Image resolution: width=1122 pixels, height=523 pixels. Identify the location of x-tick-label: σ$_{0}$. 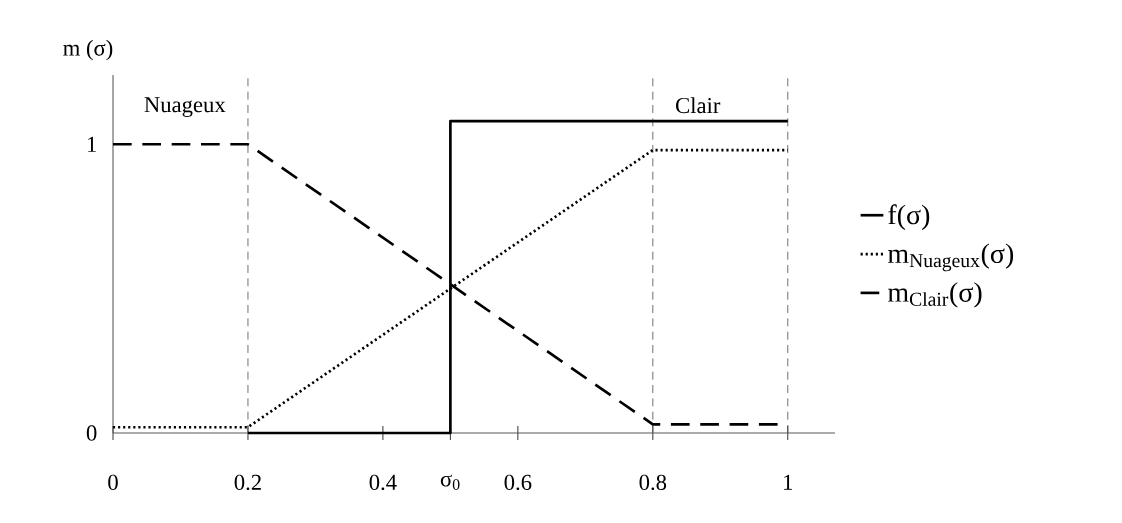
(450, 482).